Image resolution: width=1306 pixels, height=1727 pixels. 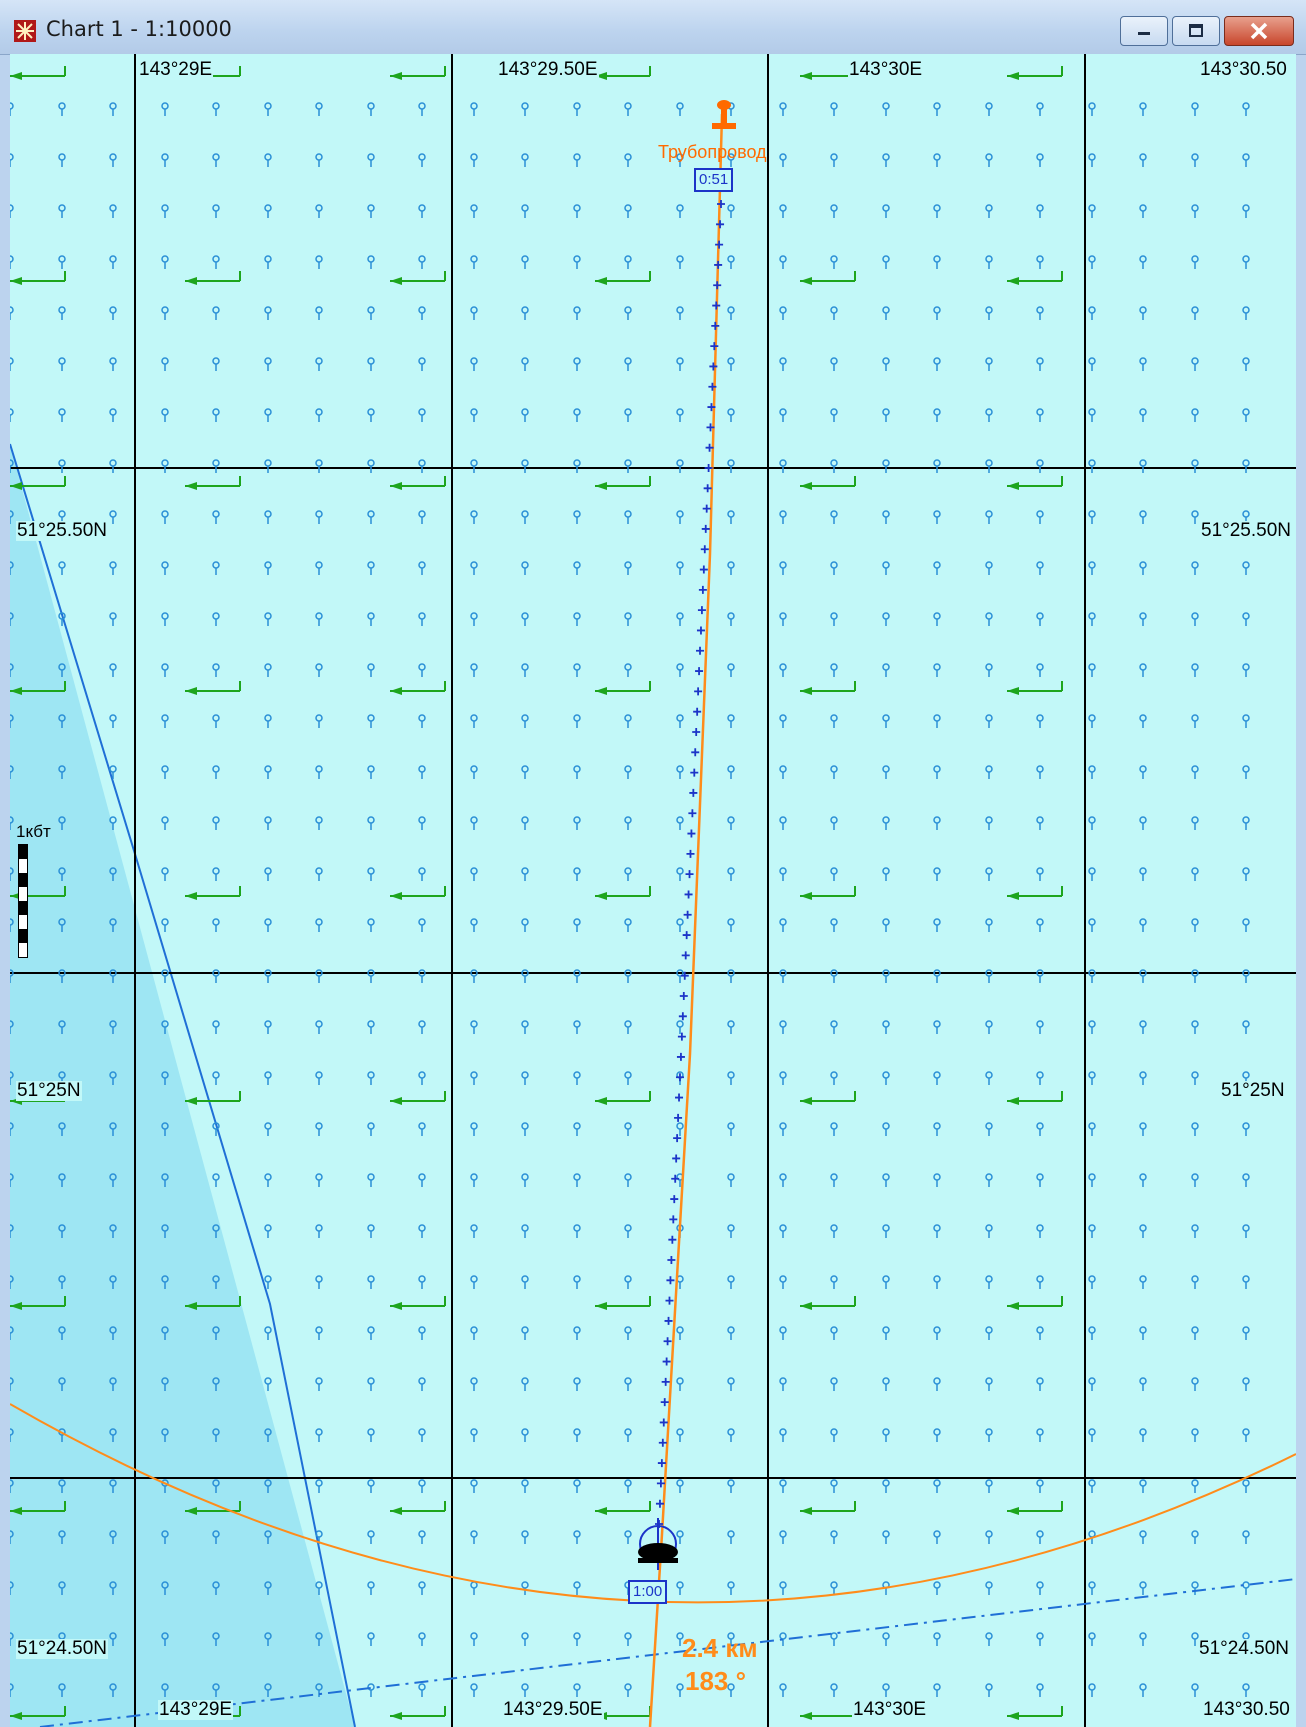 What do you see at coordinates (724, 114) in the screenshot?
I see `target-buoy-icon` at bounding box center [724, 114].